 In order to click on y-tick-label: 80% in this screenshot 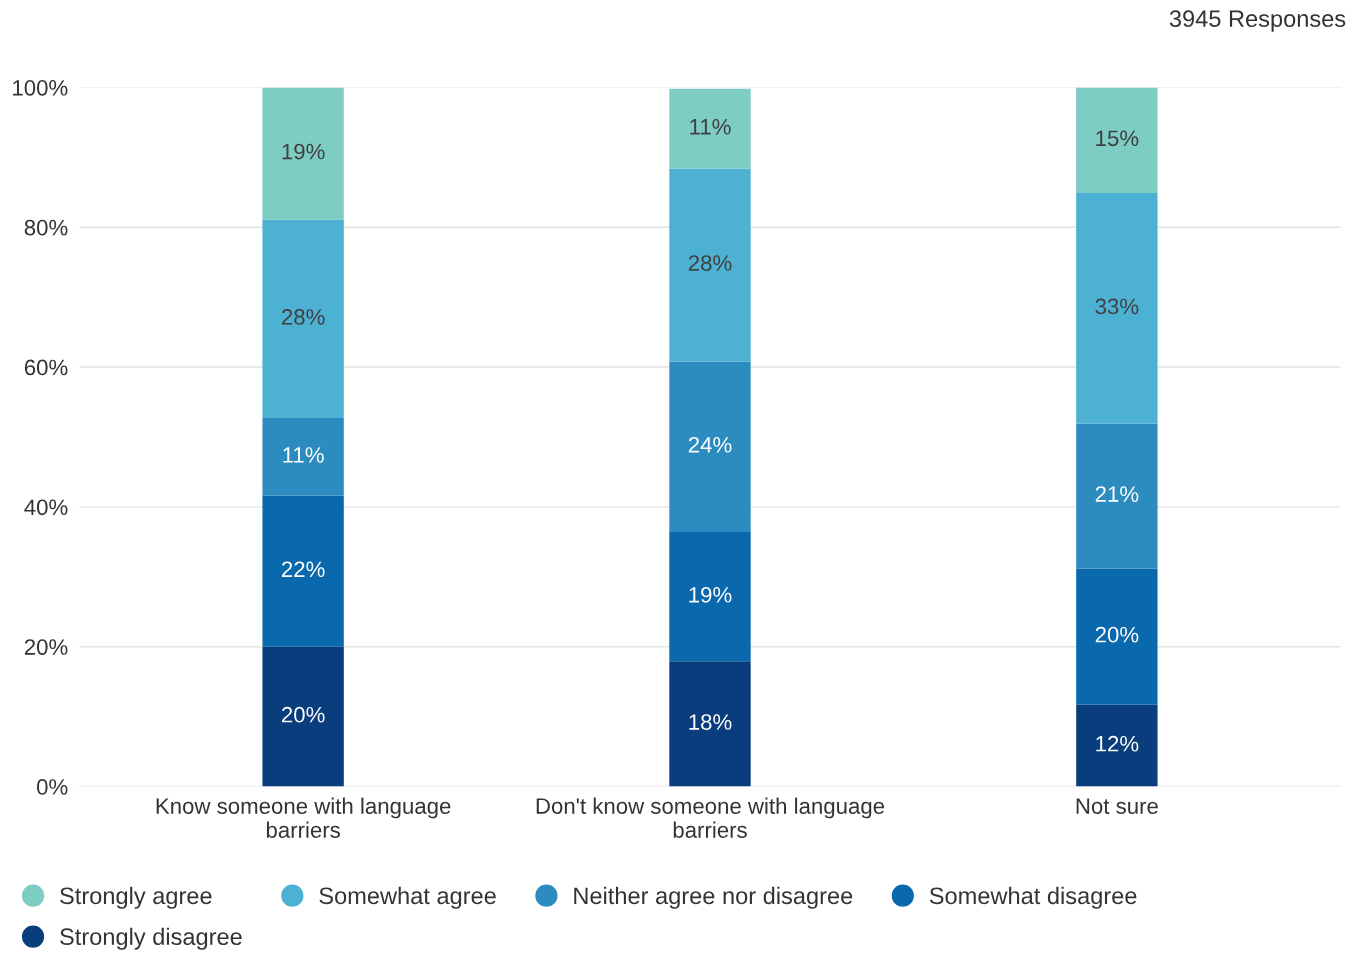, I will do `click(46, 227)`.